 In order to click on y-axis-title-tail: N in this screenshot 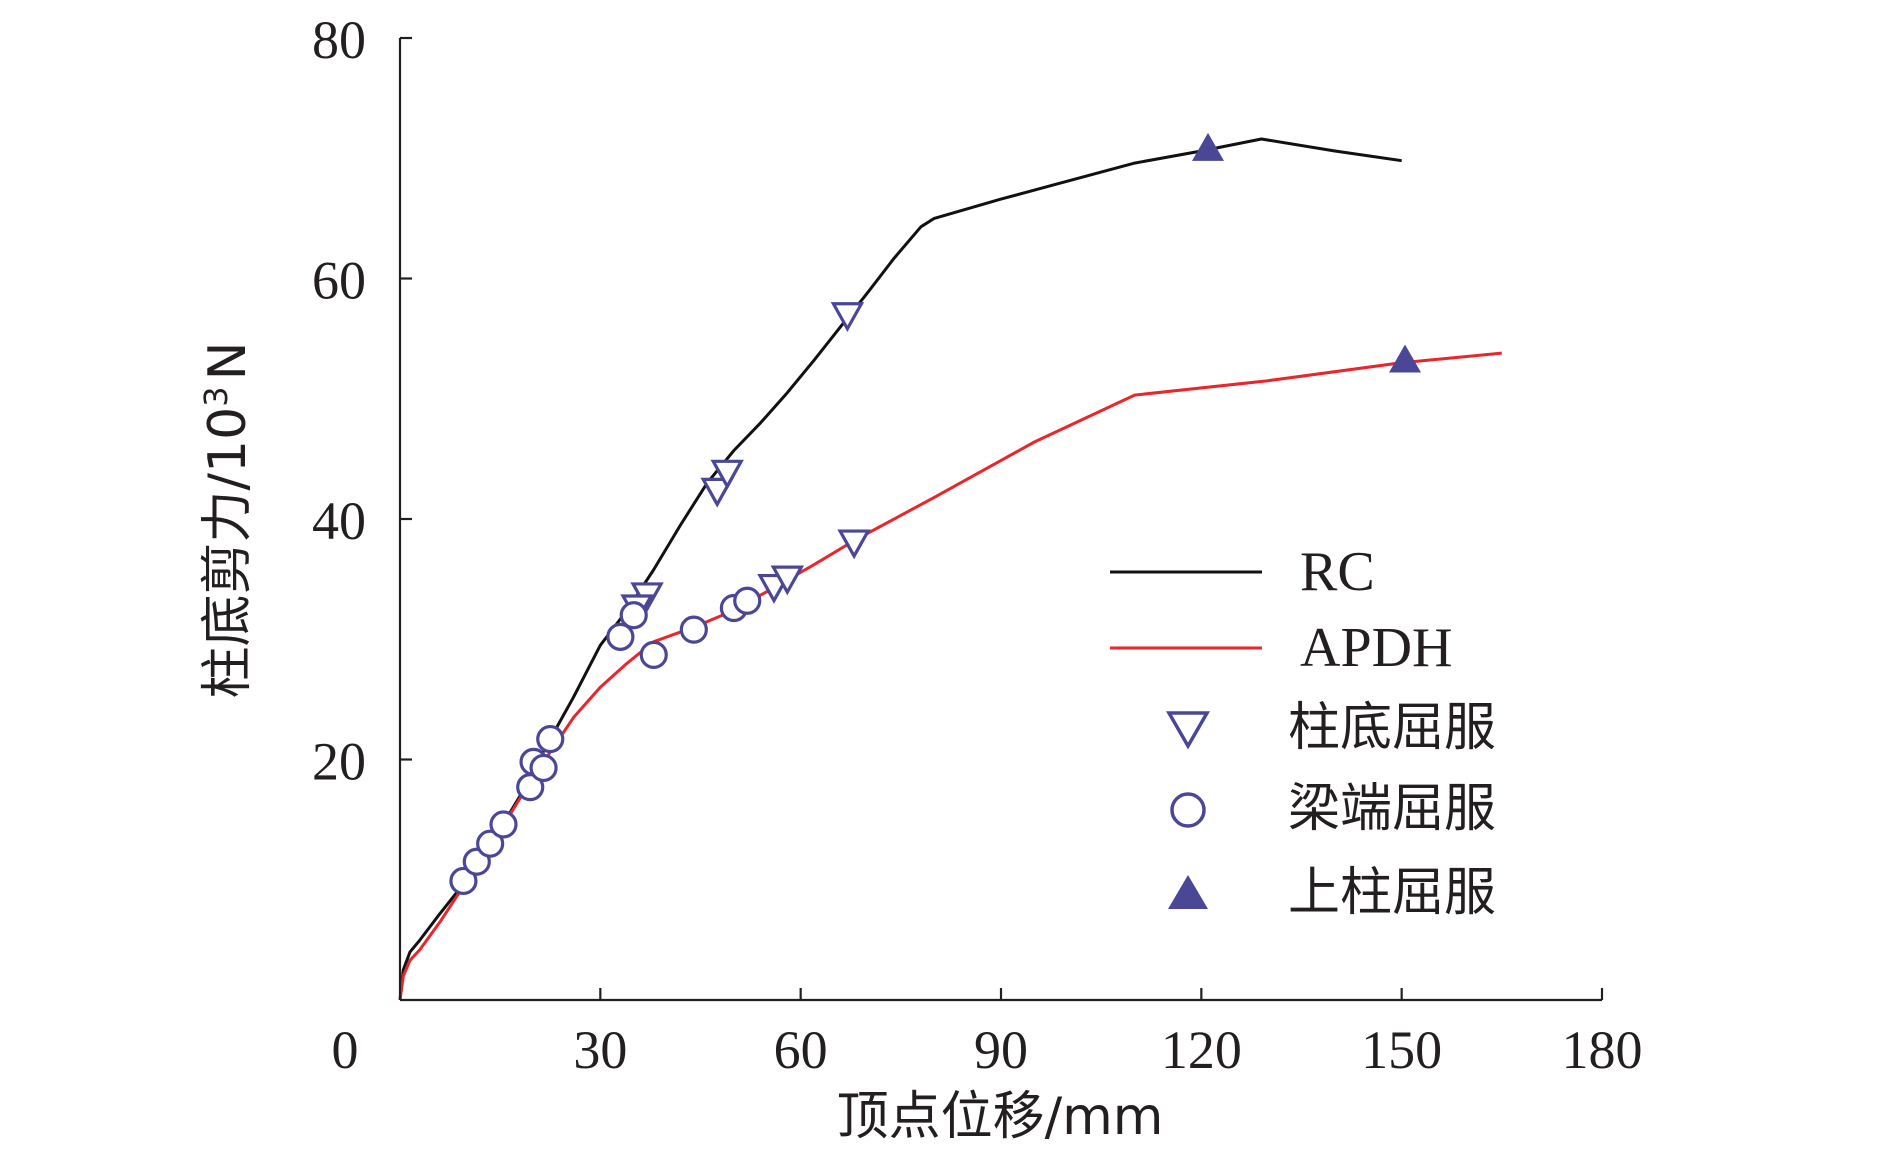, I will do `click(228, 361)`.